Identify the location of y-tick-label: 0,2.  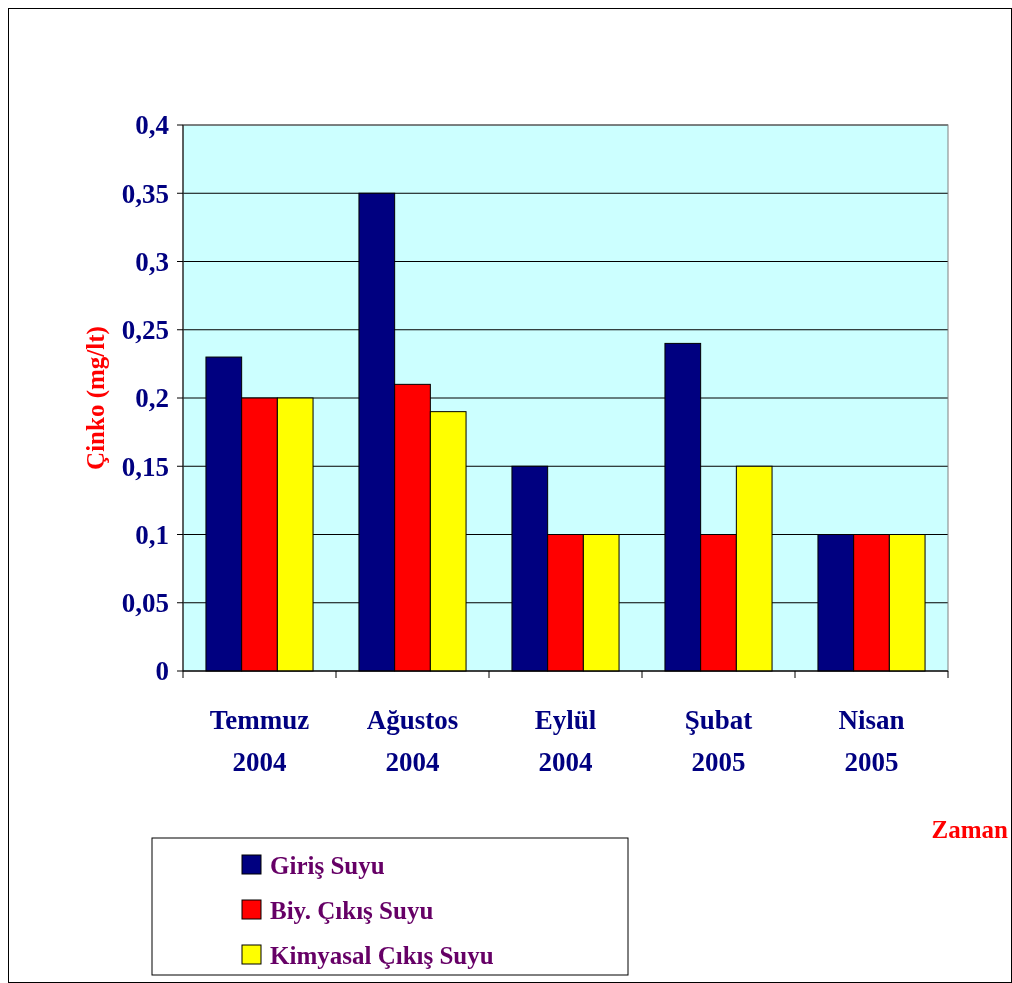
(152, 398).